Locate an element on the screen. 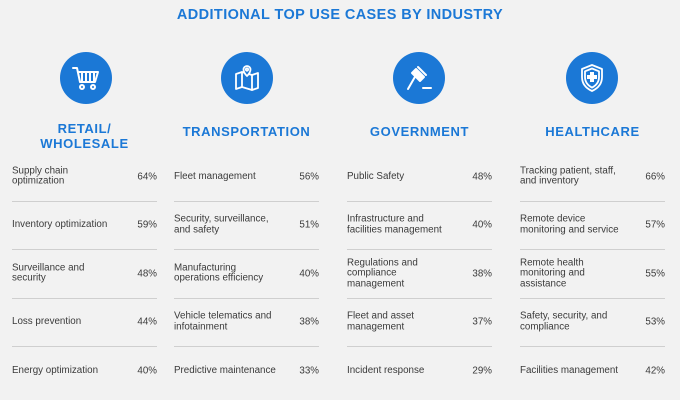 The width and height of the screenshot is (680, 400). use-case-row: Fleet management 56% is located at coordinates (246, 177).